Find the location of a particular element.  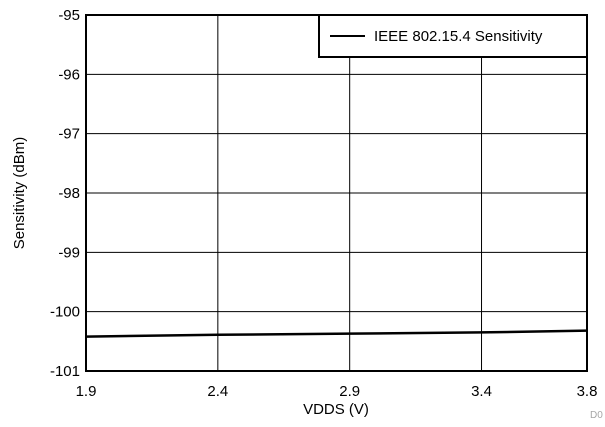

legend-label: IEEE 802.15.4 Sensitivity is located at coordinates (458, 36).